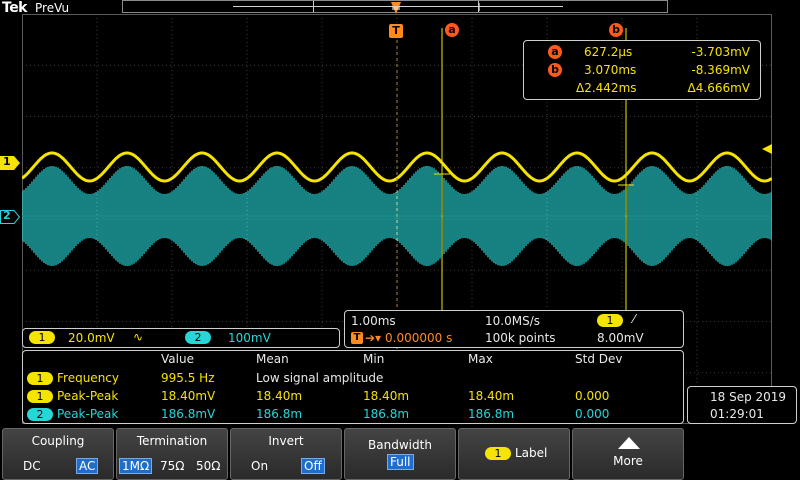 The width and height of the screenshot is (800, 480). Describe the element at coordinates (172, 441) in the screenshot. I see `termination-title: Termination` at that location.